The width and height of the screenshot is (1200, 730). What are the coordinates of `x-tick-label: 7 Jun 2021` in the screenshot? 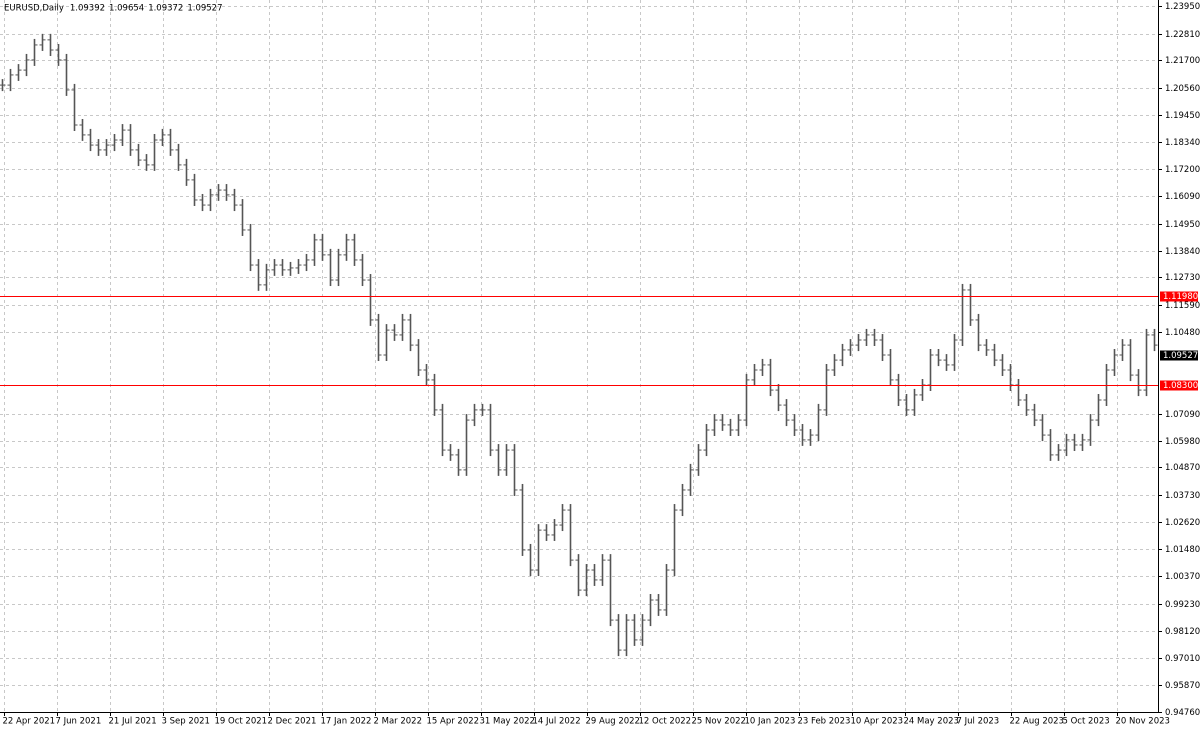 It's located at (79, 722).